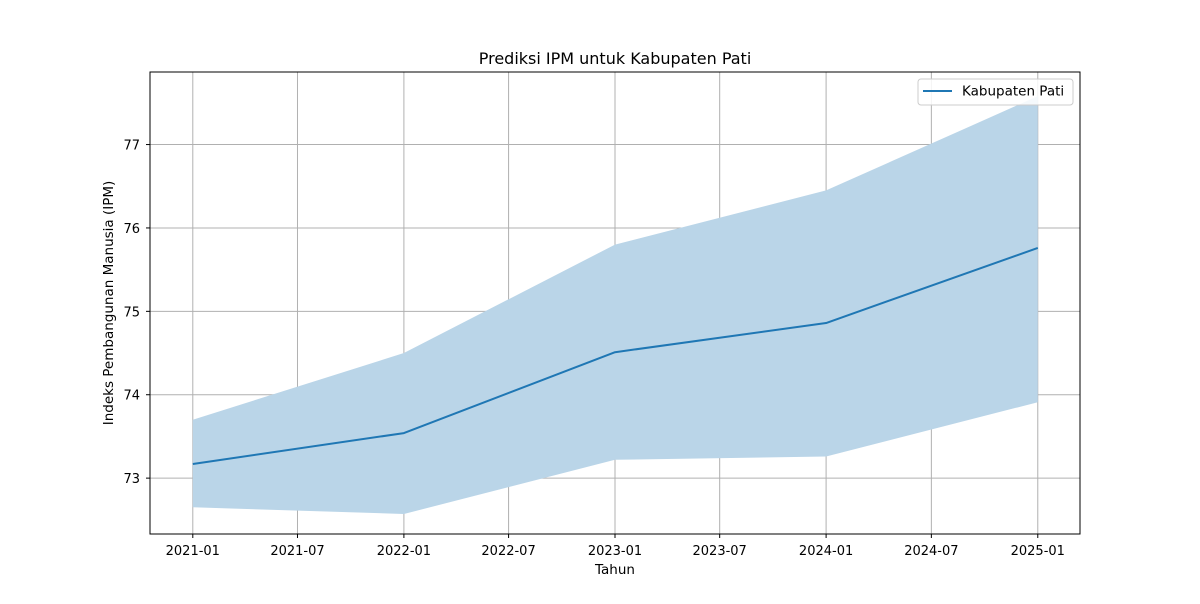  I want to click on x-tick-label: 2022-01, so click(404, 551).